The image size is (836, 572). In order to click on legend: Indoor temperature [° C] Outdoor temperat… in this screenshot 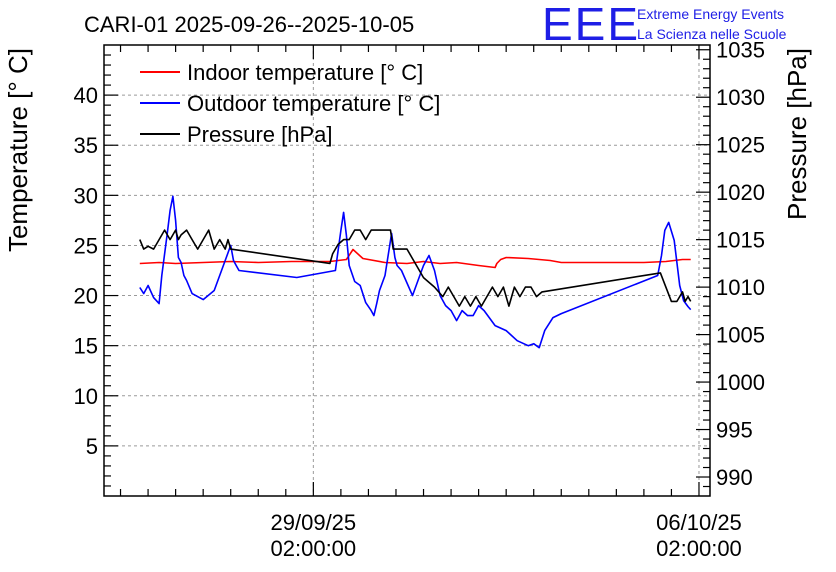, I will do `click(290, 103)`.